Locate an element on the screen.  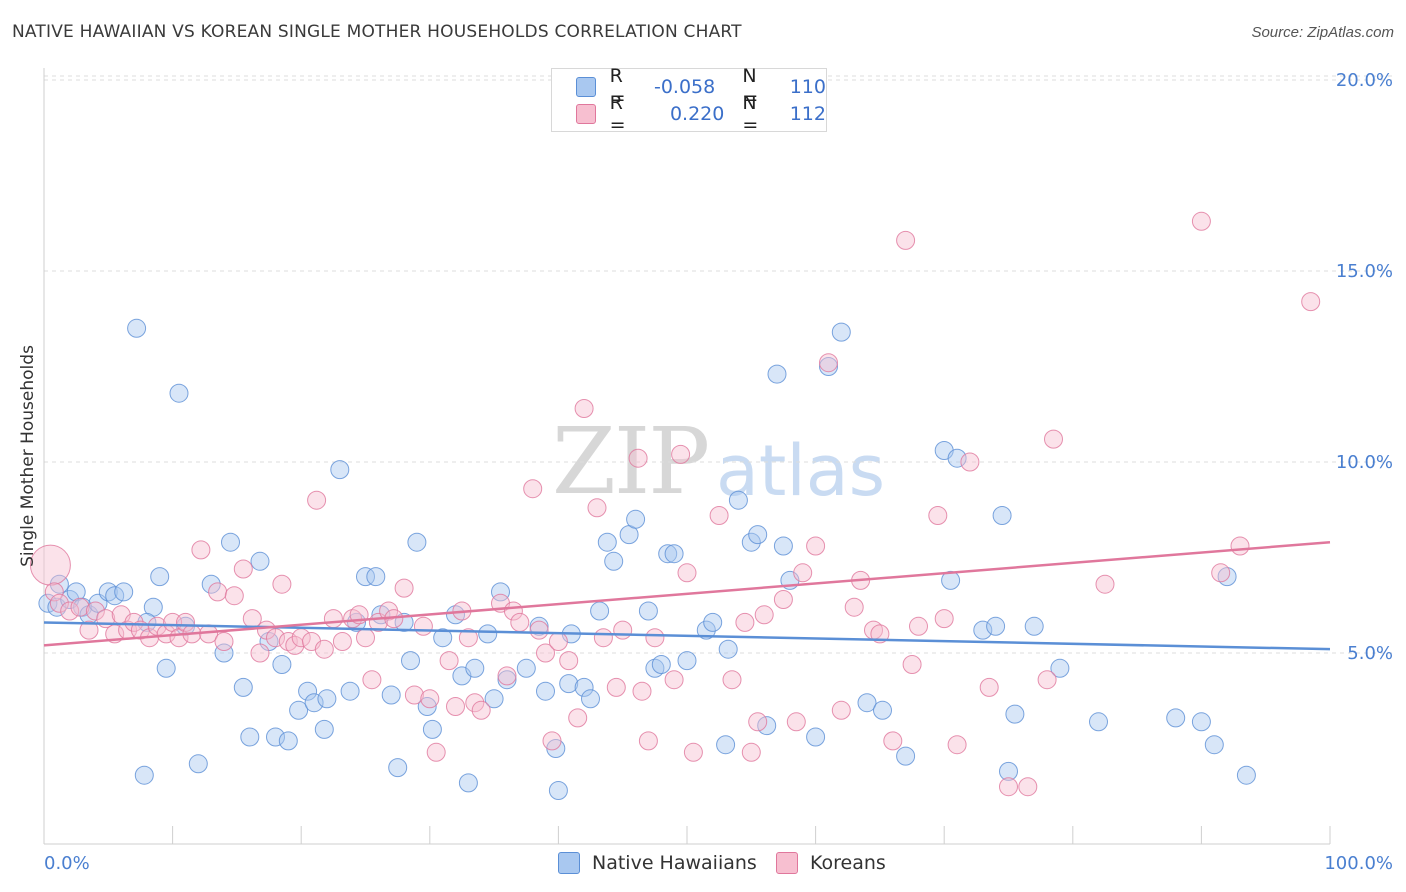
y-tick-label: 20.0% is located at coordinates (1364, 80).